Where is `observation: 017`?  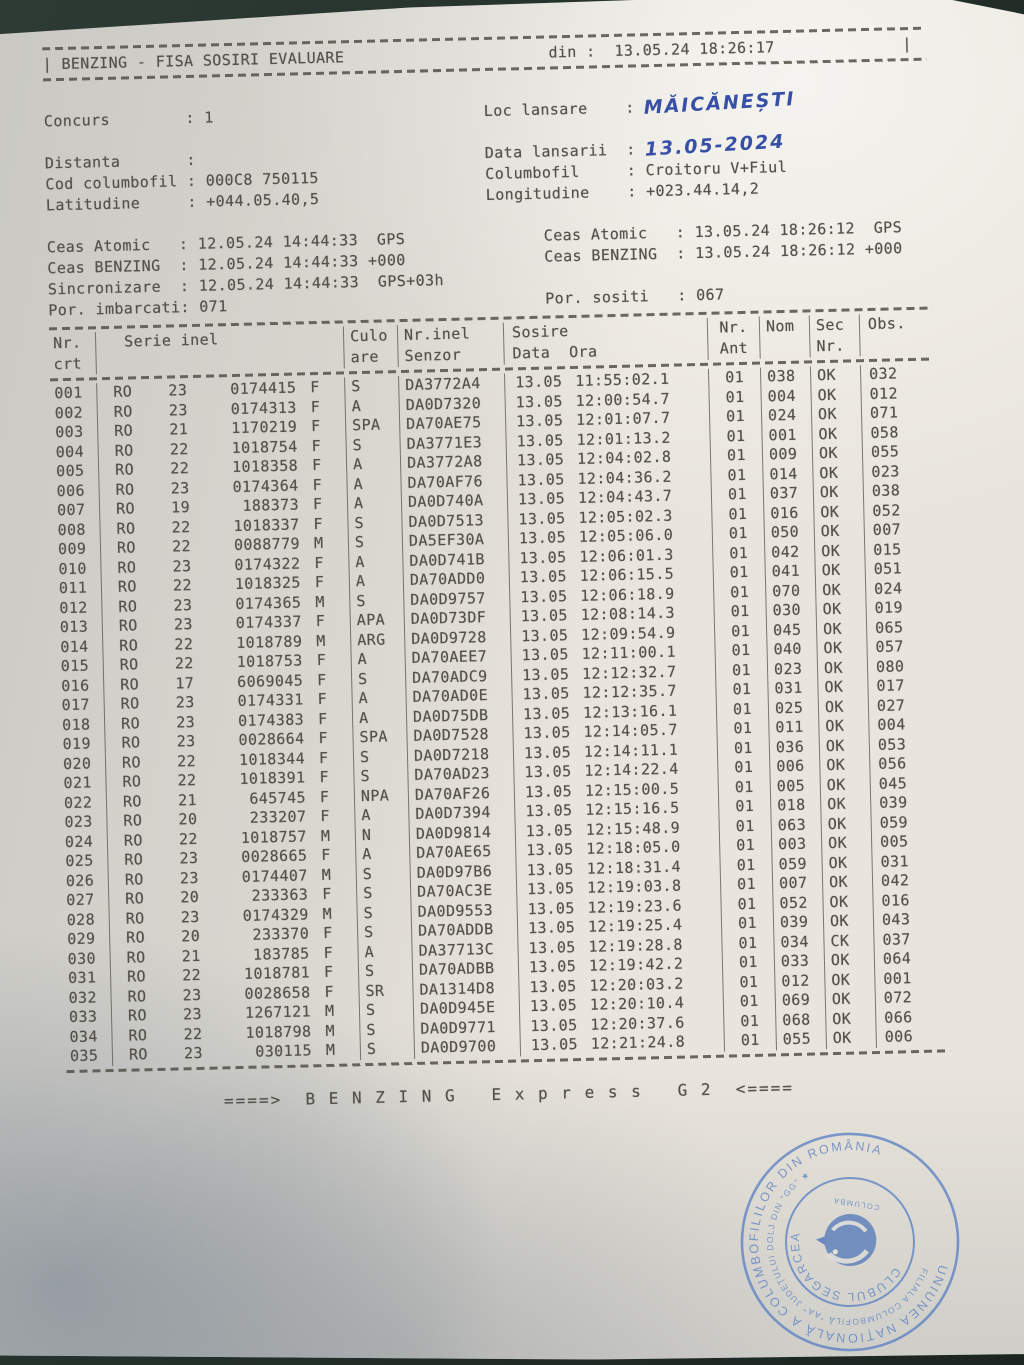 observation: 017 is located at coordinates (904, 686).